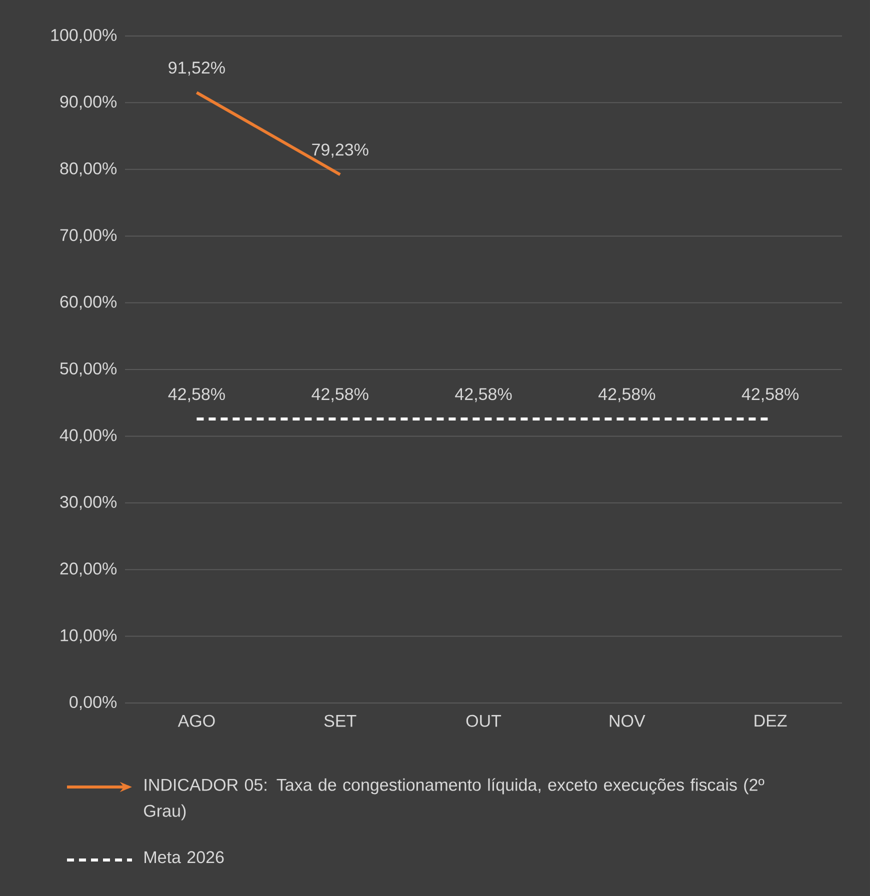 This screenshot has width=870, height=896. I want to click on y-tick-label: 60,00%, so click(88, 303).